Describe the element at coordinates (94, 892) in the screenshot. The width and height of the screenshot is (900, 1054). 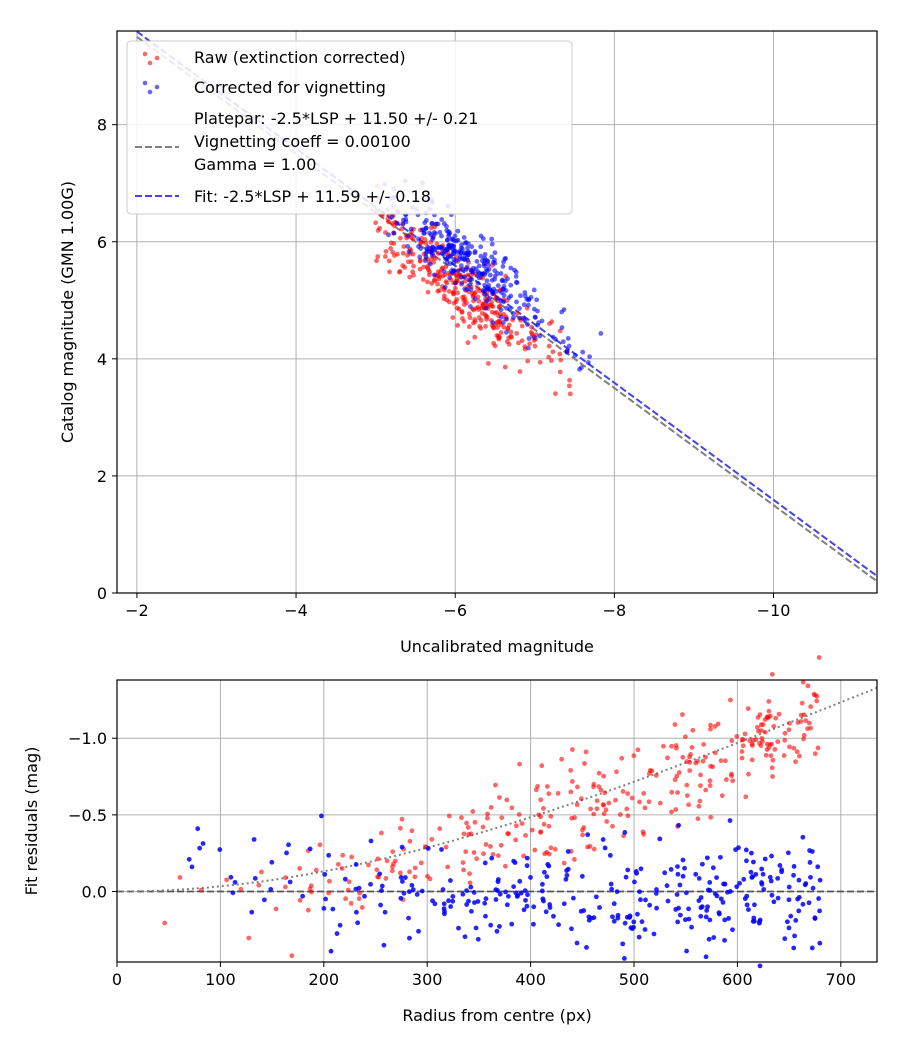
I see `y-tick-label: 0.0` at that location.